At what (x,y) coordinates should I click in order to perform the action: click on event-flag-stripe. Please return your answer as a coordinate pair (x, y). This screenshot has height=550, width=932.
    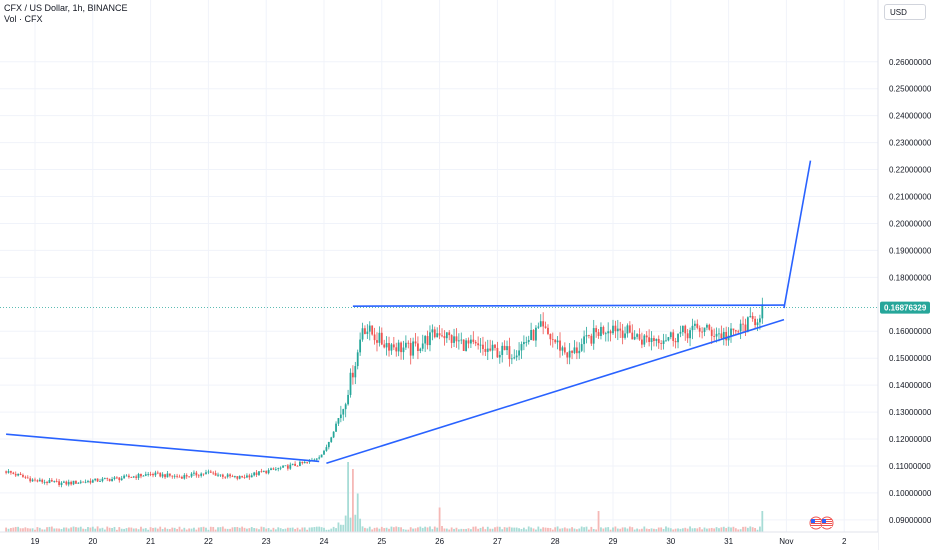
    Looking at the image, I should click on (827, 525).